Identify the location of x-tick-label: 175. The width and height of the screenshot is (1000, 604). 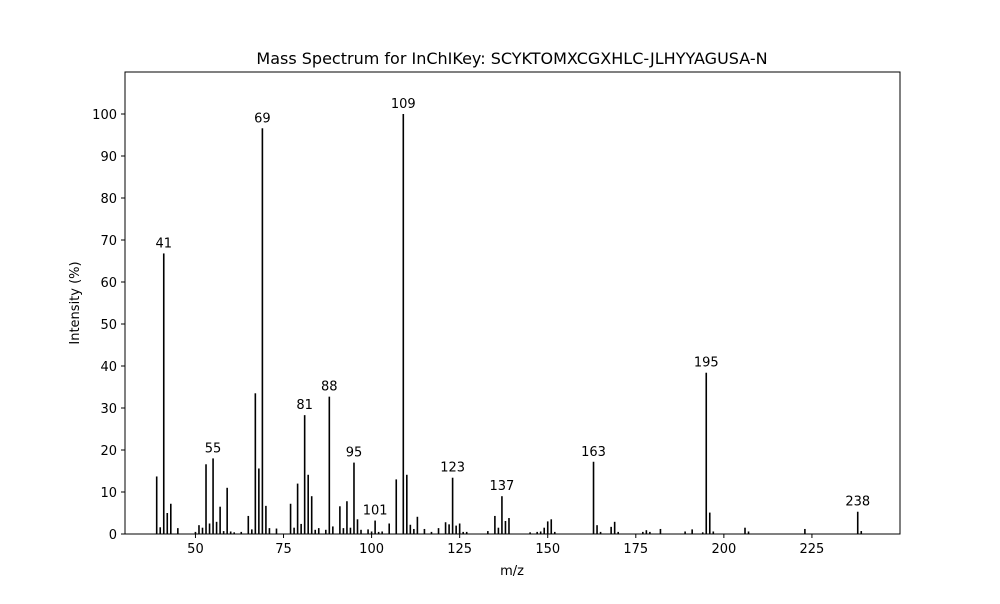
(635, 549).